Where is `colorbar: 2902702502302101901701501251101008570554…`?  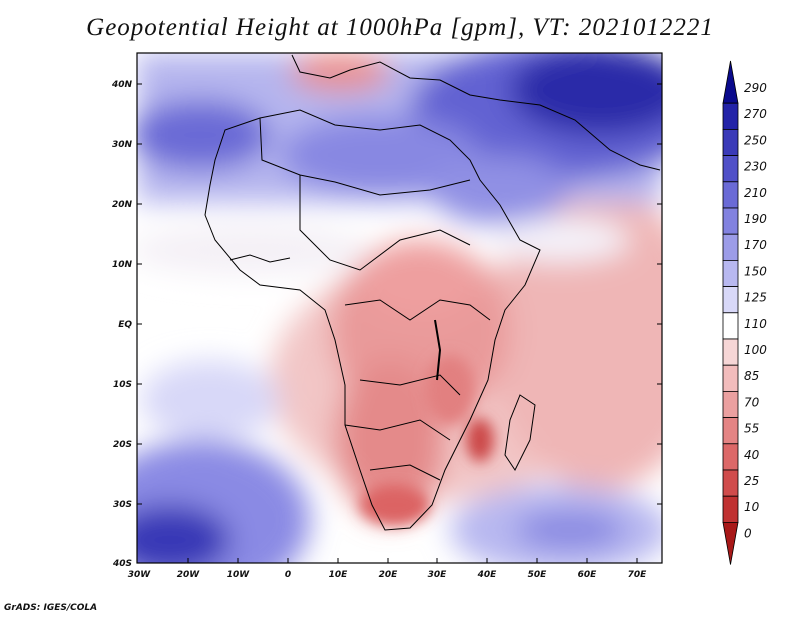 colorbar: 2902702502302101901701501251101008570554… is located at coordinates (744, 312).